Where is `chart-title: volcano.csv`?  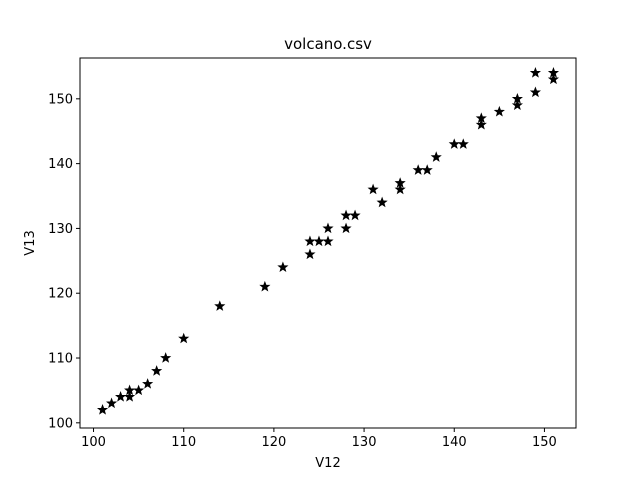
chart-title: volcano.csv is located at coordinates (328, 44).